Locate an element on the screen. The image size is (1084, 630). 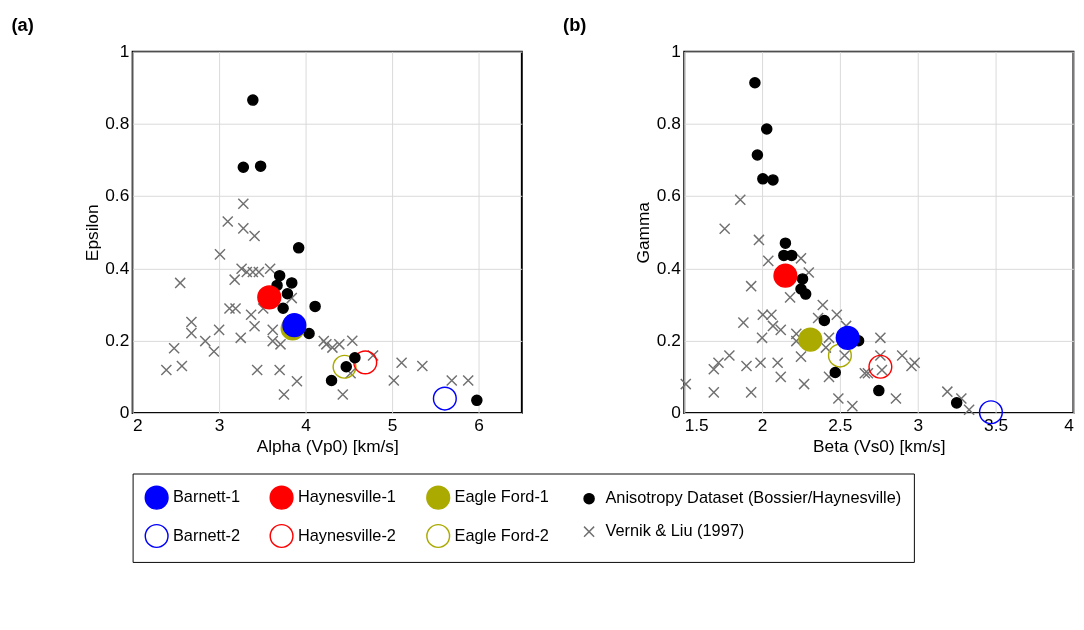
y-axis-title: Gamma is located at coordinates (643, 232).